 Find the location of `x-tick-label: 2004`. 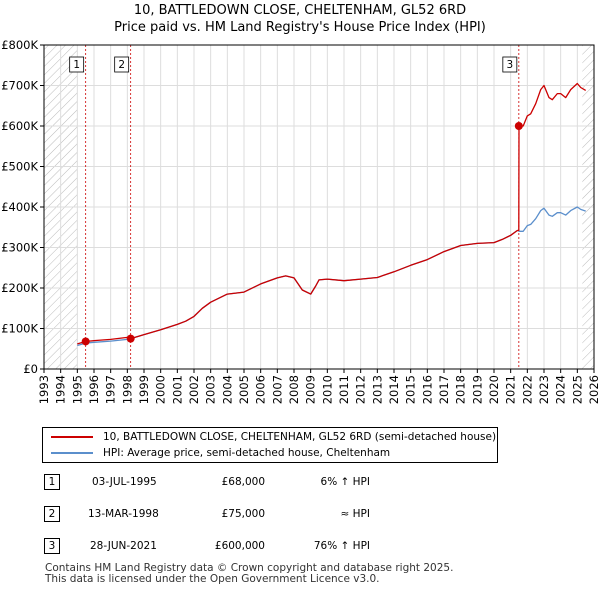

x-tick-label: 2004 is located at coordinates (227, 389).